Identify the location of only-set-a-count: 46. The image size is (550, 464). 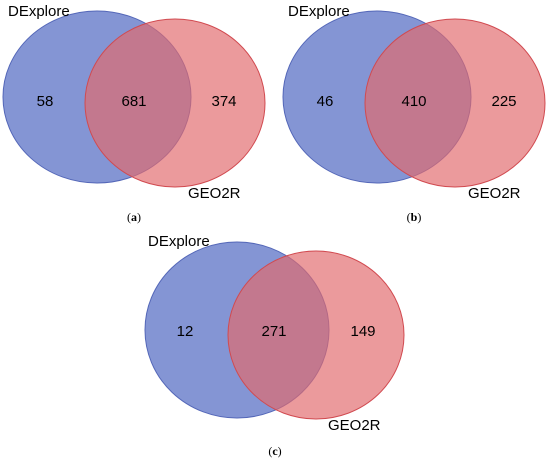
(325, 101).